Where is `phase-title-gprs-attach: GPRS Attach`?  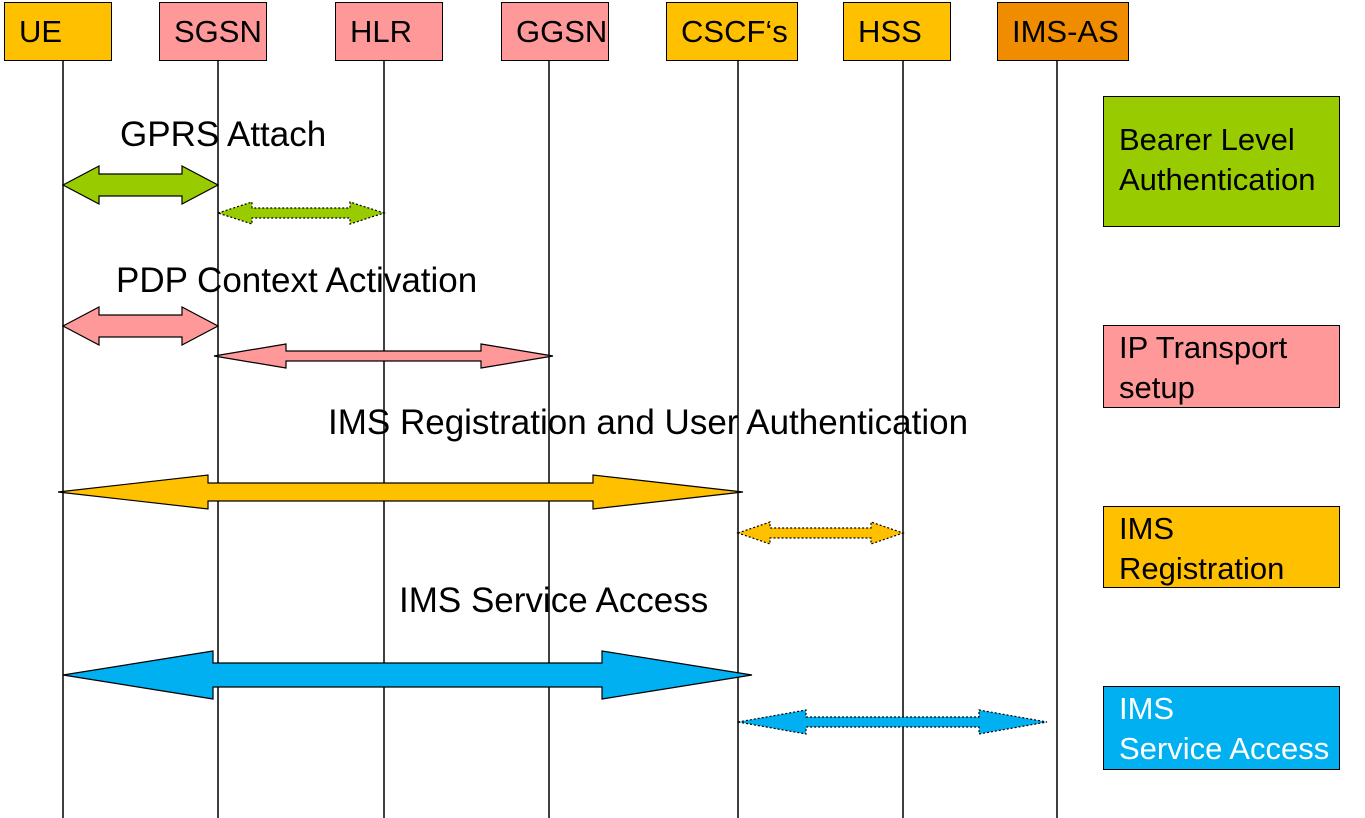 phase-title-gprs-attach: GPRS Attach is located at coordinates (223, 134).